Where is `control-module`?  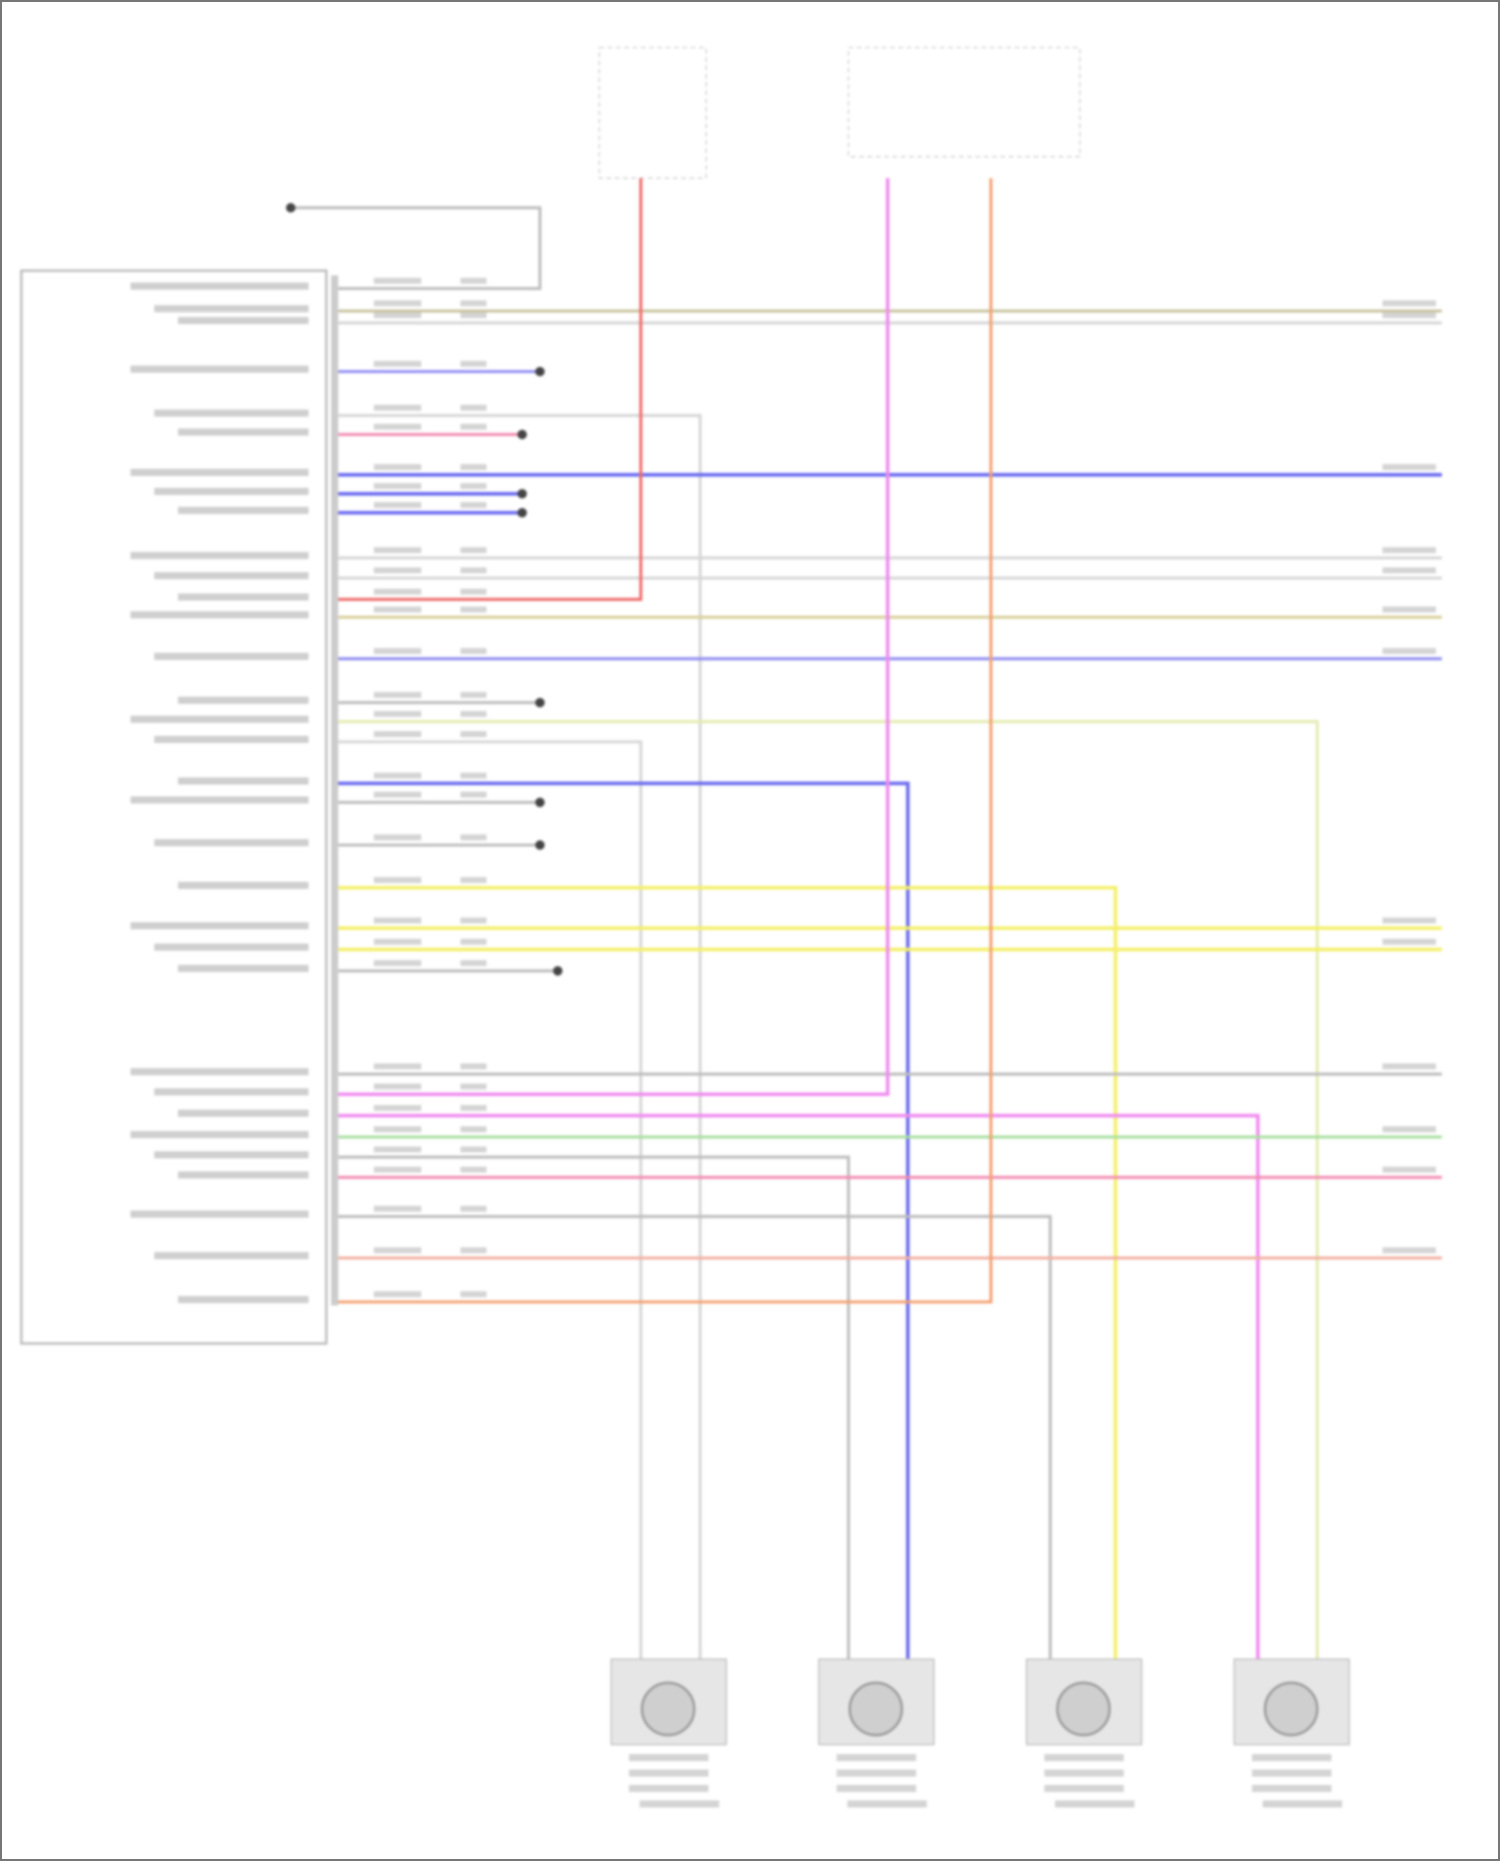 control-module is located at coordinates (174, 807).